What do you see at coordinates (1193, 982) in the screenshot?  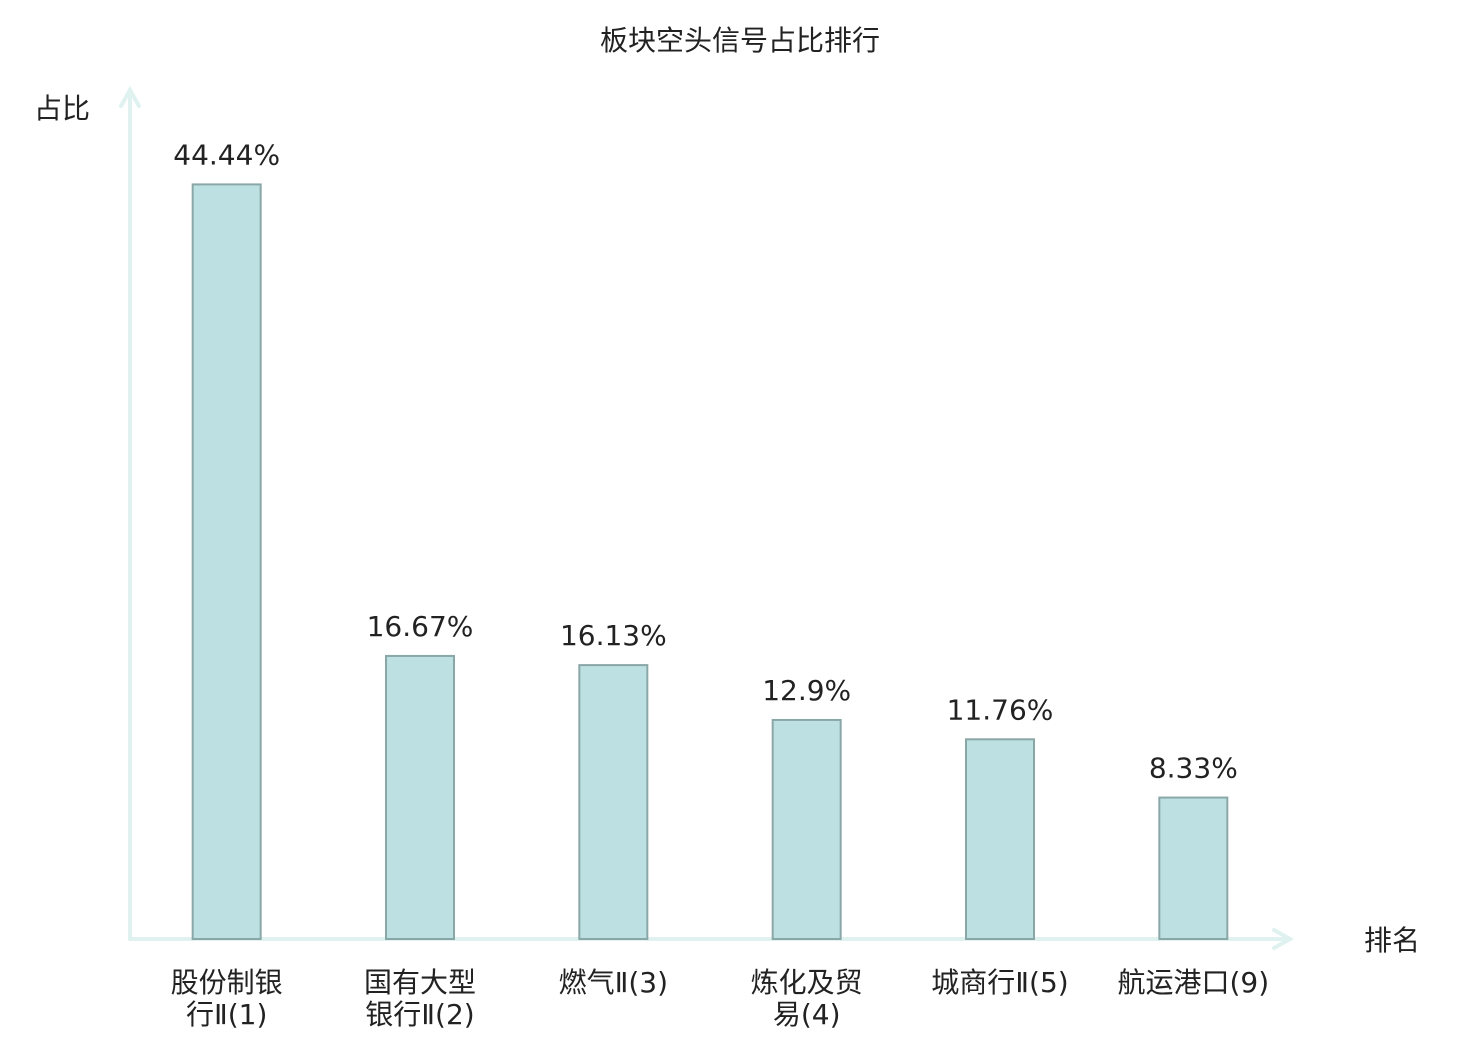 I see `x-tick-label: 航运港口(9)` at bounding box center [1193, 982].